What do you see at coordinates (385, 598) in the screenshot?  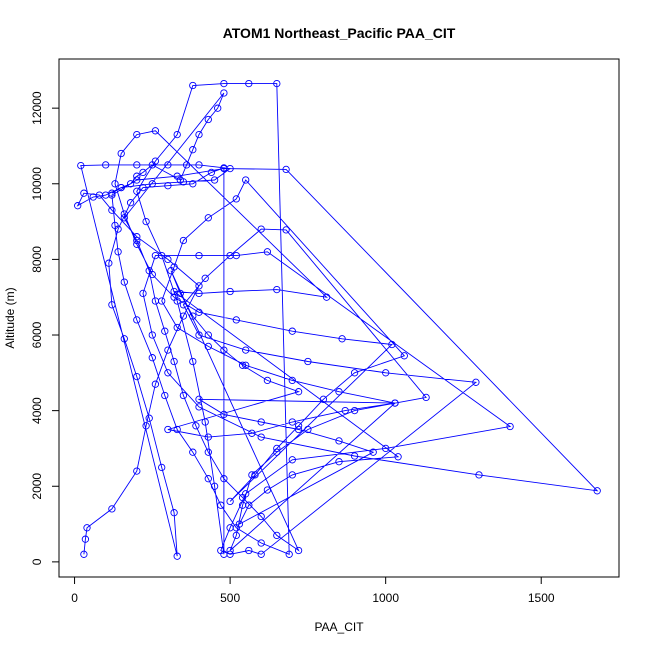 I see `x-tick-label: 1000` at bounding box center [385, 598].